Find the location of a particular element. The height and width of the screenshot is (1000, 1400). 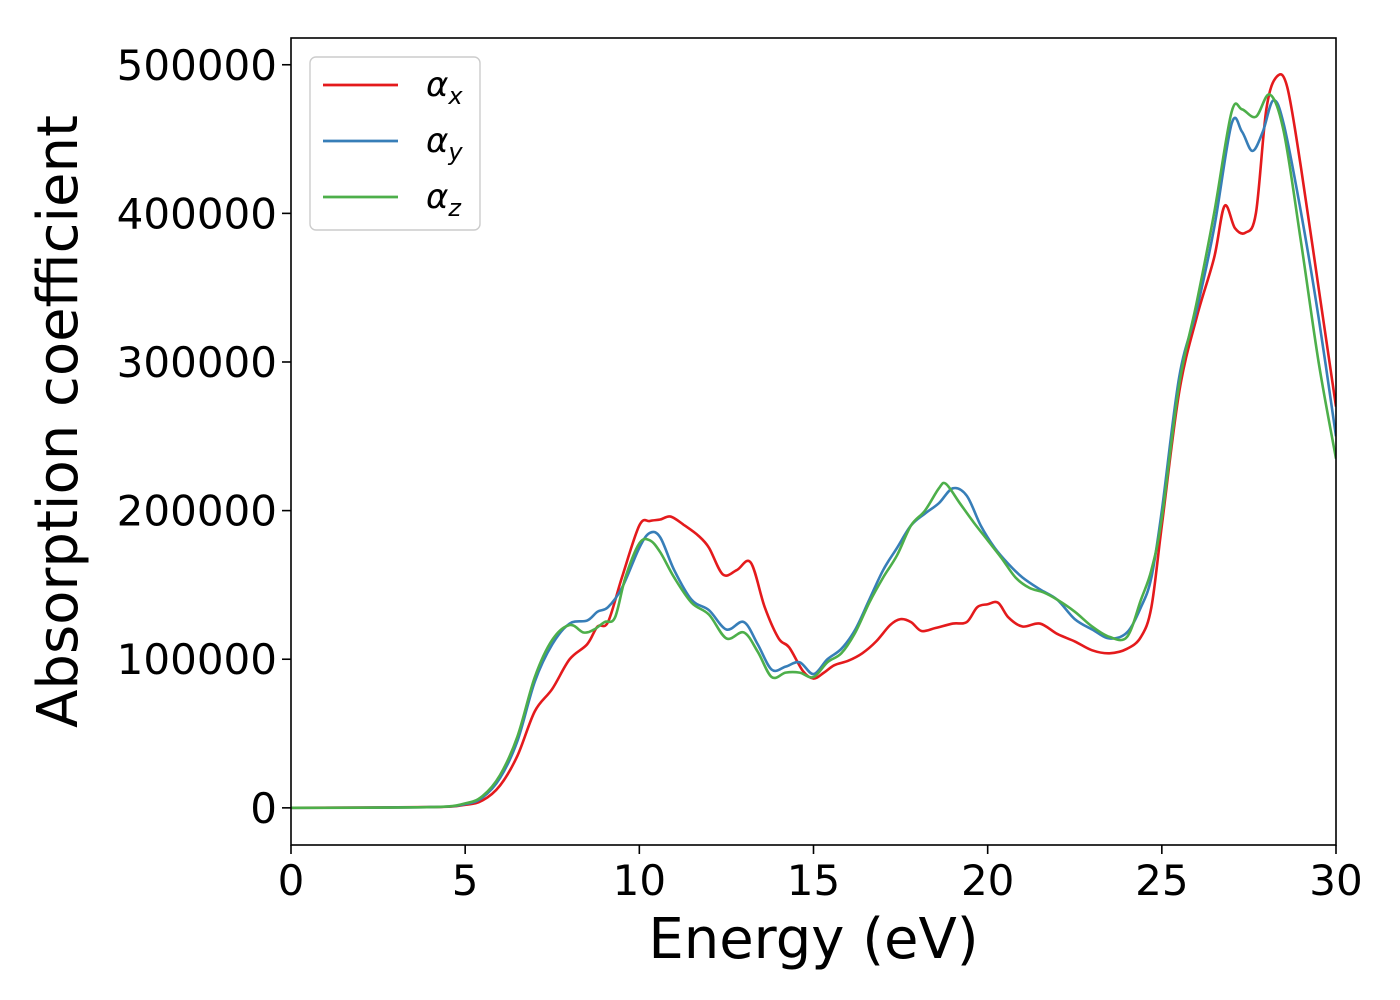

legend-label-z: αz is located at coordinates (444, 199).